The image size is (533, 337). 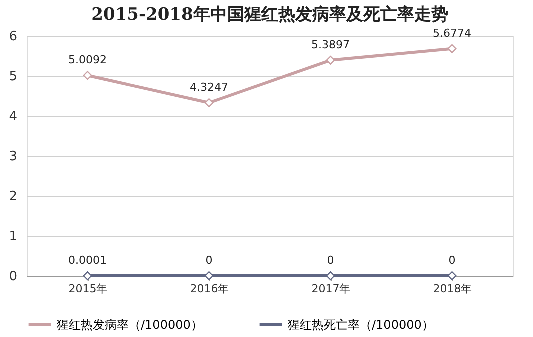 I want to click on y-tick-label: 5, so click(x=13, y=77).